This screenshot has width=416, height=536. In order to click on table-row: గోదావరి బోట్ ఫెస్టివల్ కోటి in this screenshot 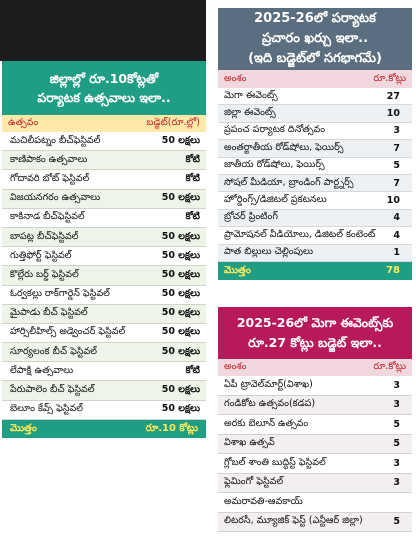, I will do `click(104, 180)`.